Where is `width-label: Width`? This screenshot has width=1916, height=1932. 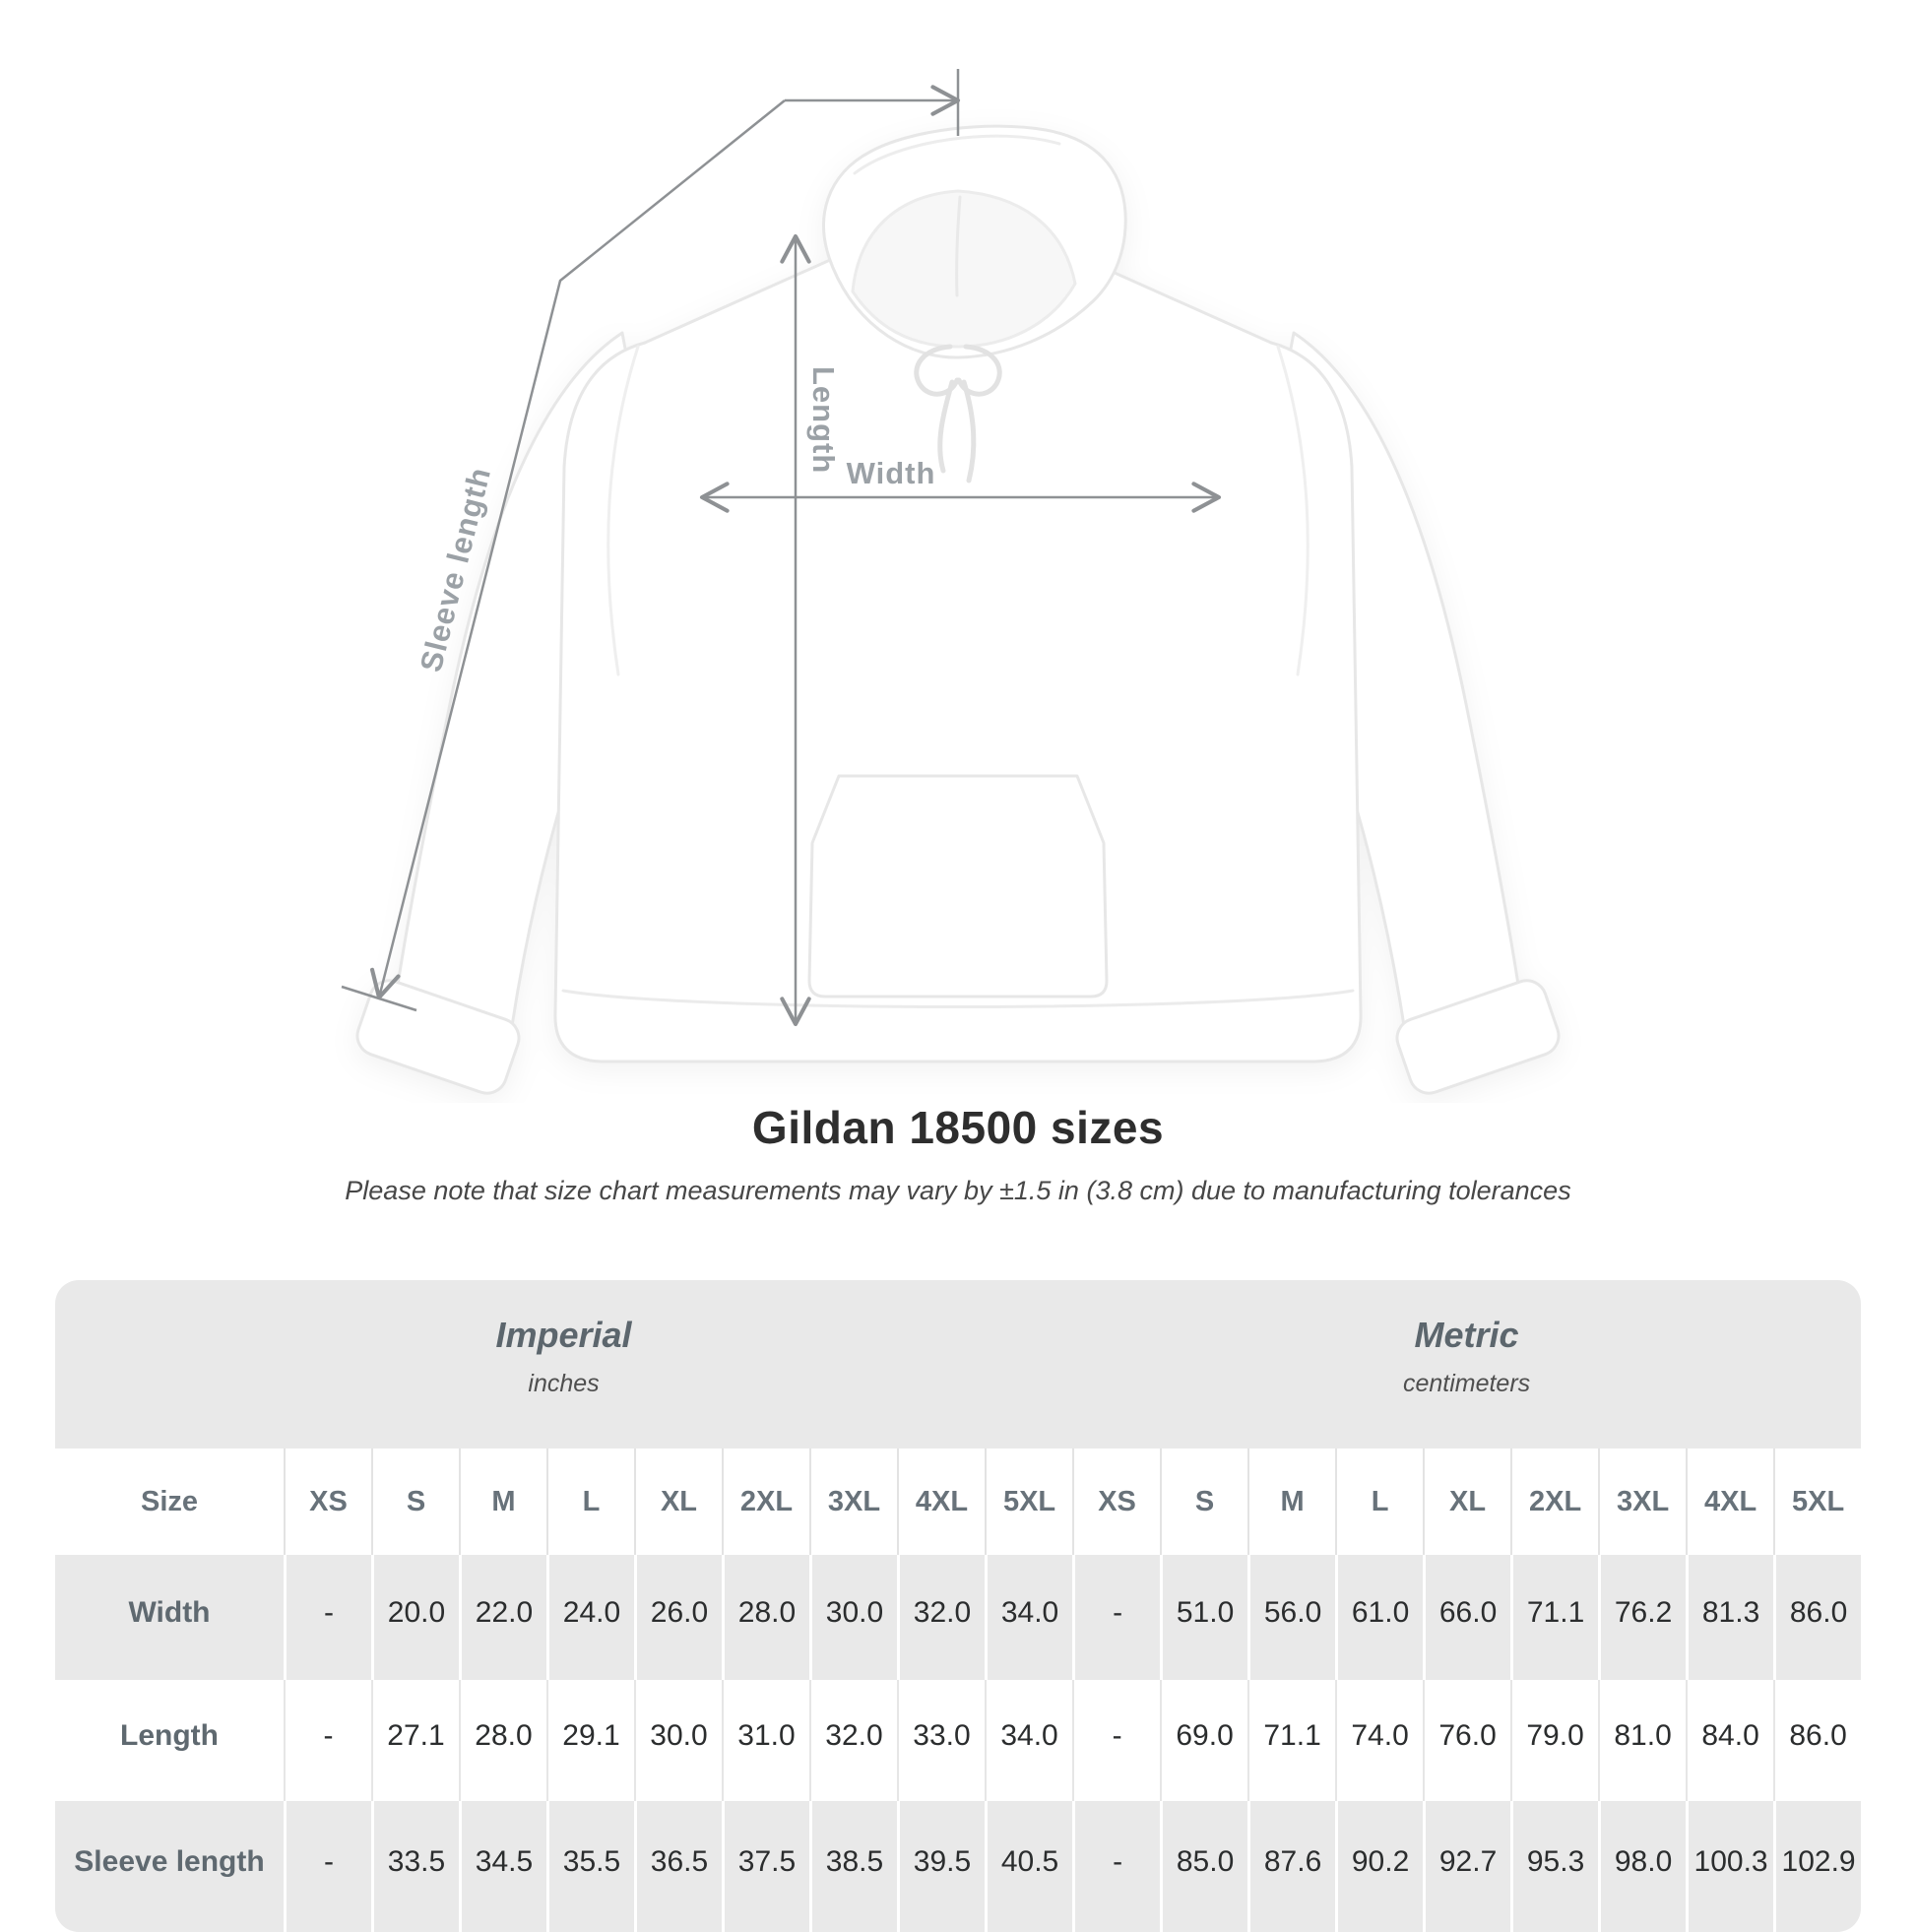
width-label: Width is located at coordinates (892, 473).